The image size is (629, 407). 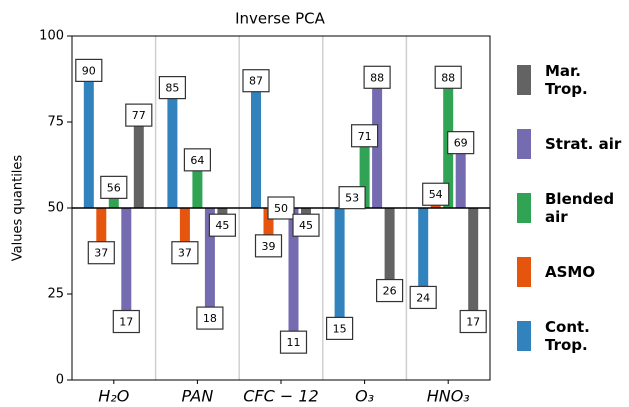 I want to click on value-label: 71, so click(x=365, y=136).